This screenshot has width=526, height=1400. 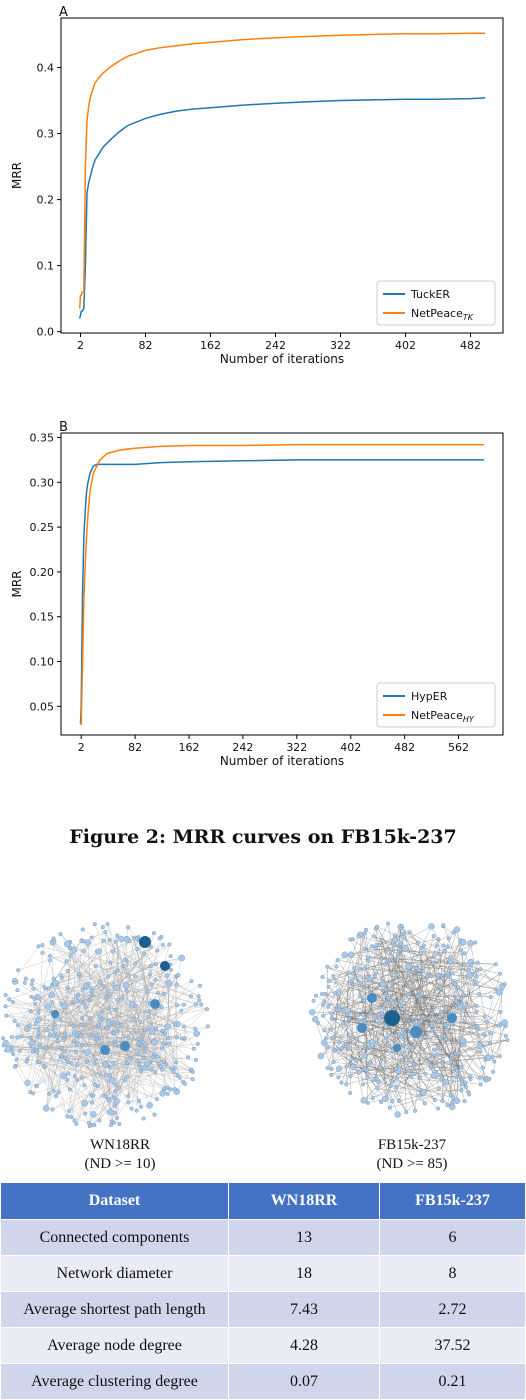 What do you see at coordinates (453, 1274) in the screenshot?
I see `table-cell: 8` at bounding box center [453, 1274].